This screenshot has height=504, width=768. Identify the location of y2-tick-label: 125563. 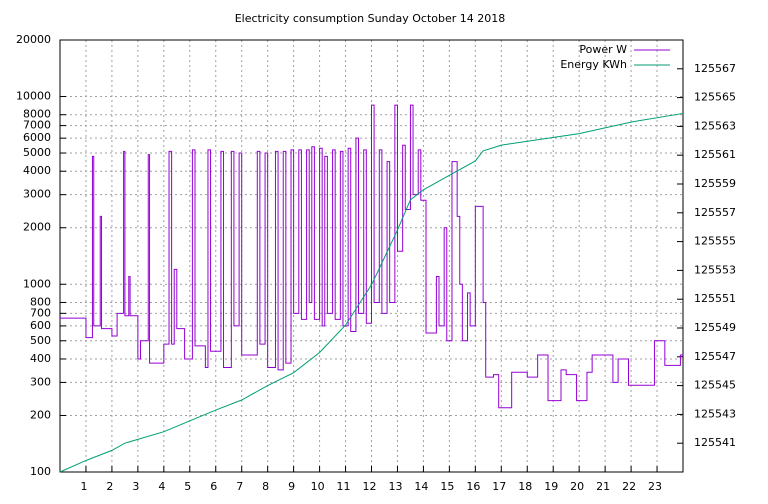
(715, 125).